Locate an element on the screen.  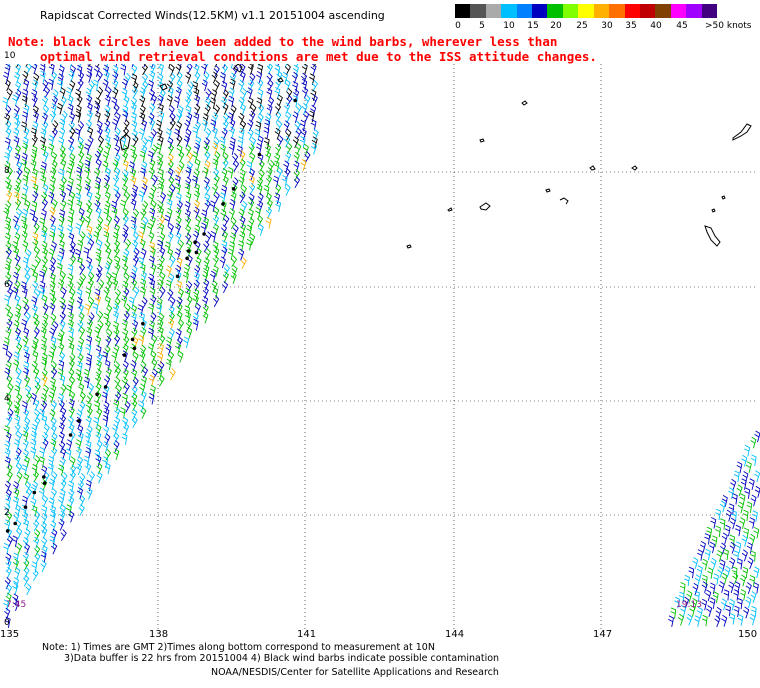
wind-speed-color-scale: 0 5 10 15 20 25 30 35 40 45 >50 knots is located at coordinates (603, 19).